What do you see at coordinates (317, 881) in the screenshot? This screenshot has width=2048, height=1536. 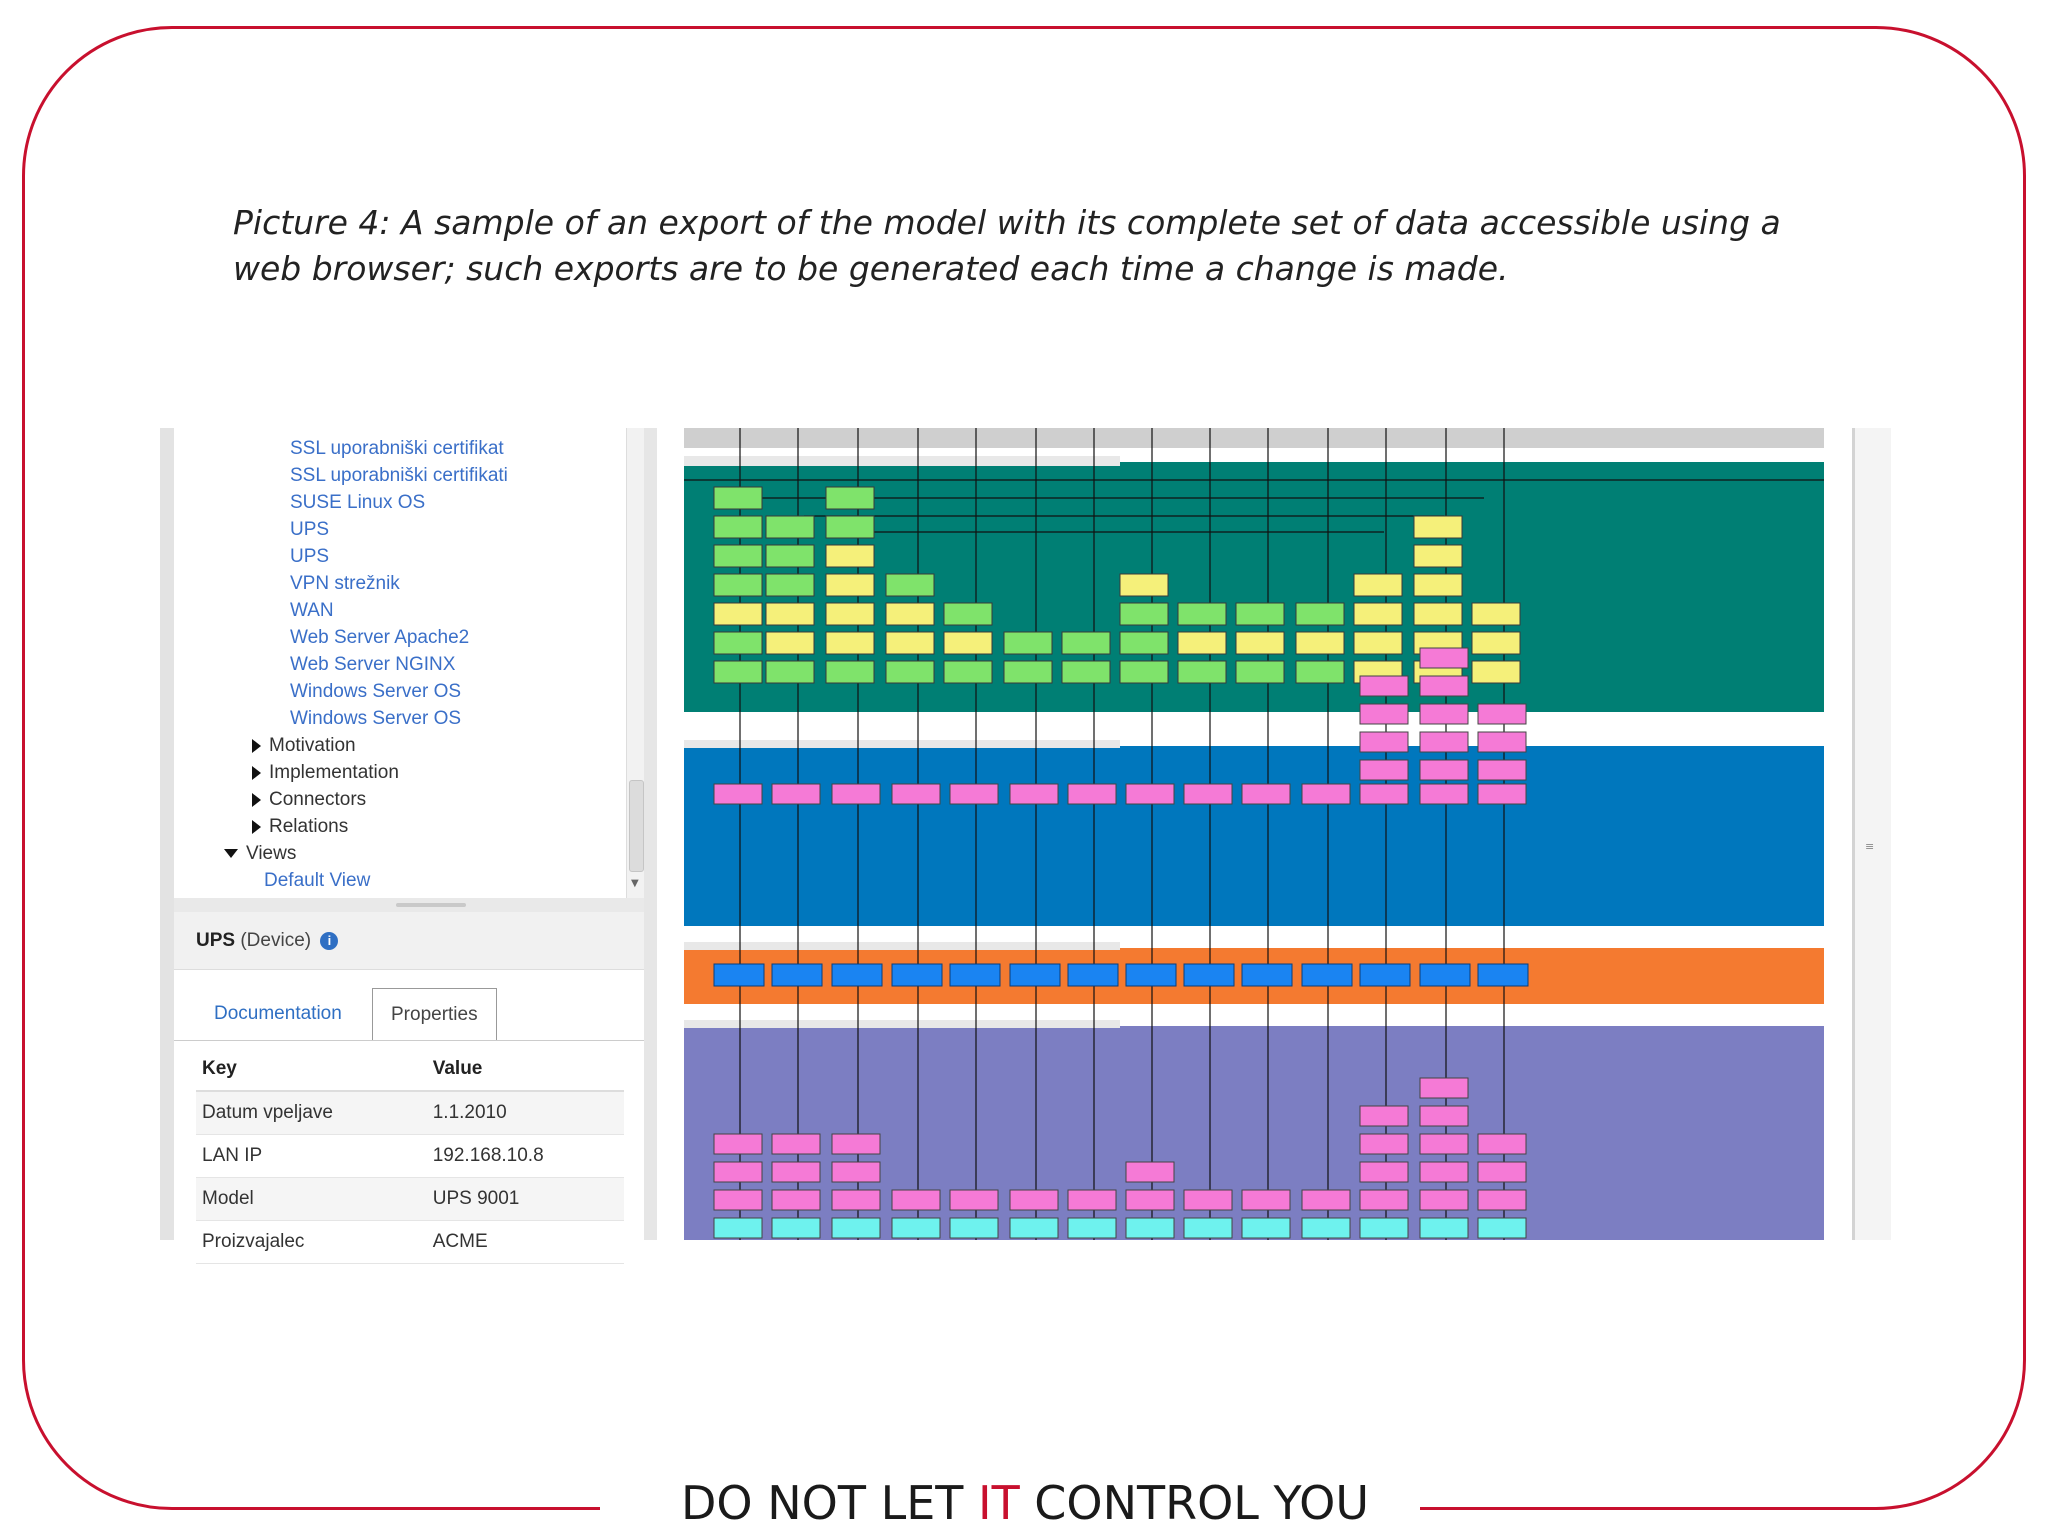 I see `tree-item-link: Default View` at bounding box center [317, 881].